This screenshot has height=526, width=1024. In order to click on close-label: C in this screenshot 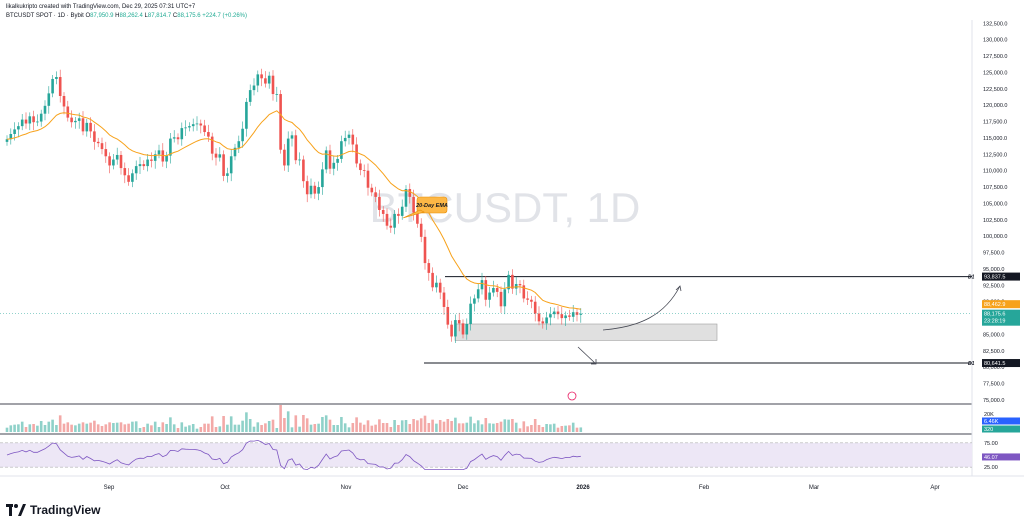, I will do `click(175, 16)`.